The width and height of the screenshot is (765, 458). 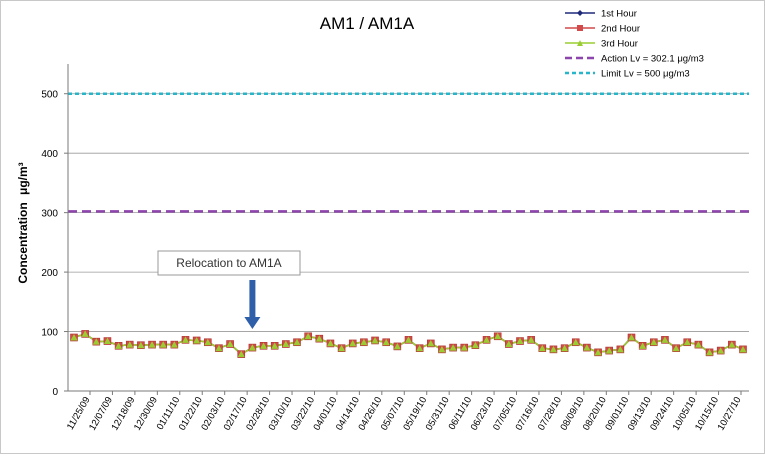 I want to click on y-axis-label: Concentration μg/m³, so click(x=23, y=222).